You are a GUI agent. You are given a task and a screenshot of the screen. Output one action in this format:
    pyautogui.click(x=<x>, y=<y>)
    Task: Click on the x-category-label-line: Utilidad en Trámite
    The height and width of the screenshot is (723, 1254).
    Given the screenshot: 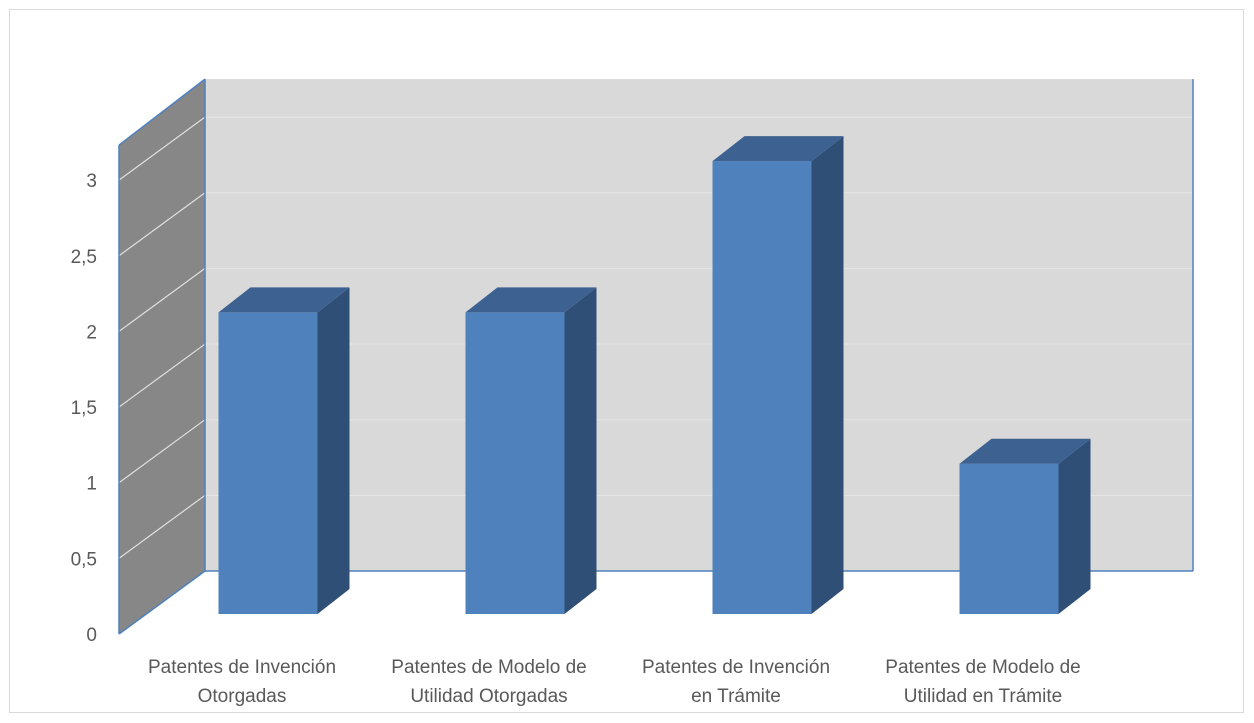 What is the action you would take?
    pyautogui.click(x=983, y=696)
    